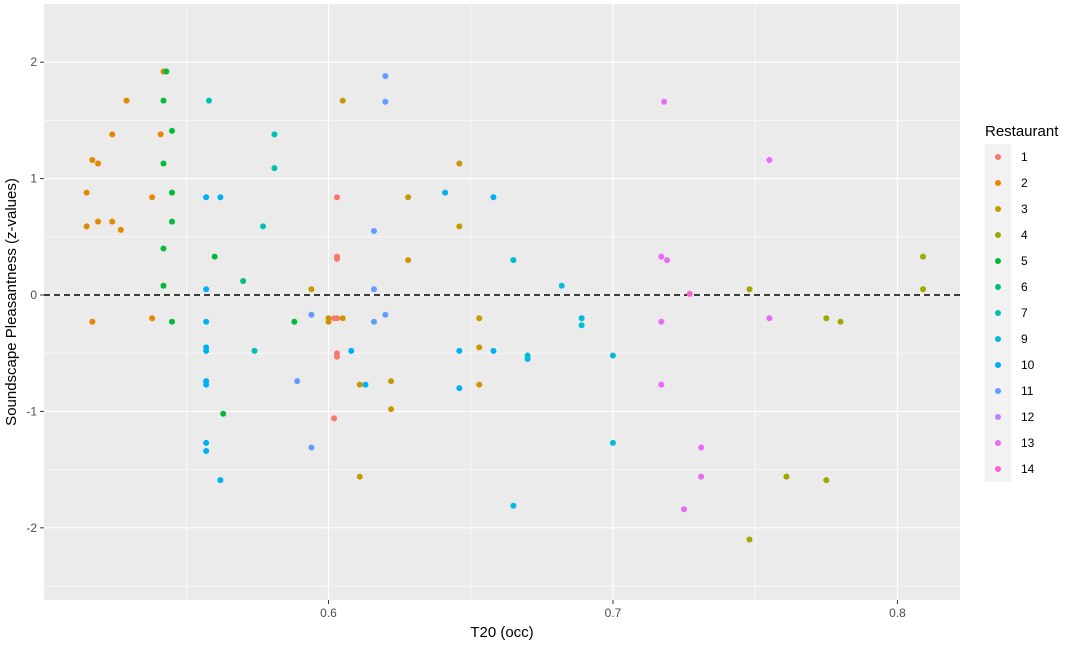  What do you see at coordinates (1027, 391) in the screenshot?
I see `legend-label-11: 11` at bounding box center [1027, 391].